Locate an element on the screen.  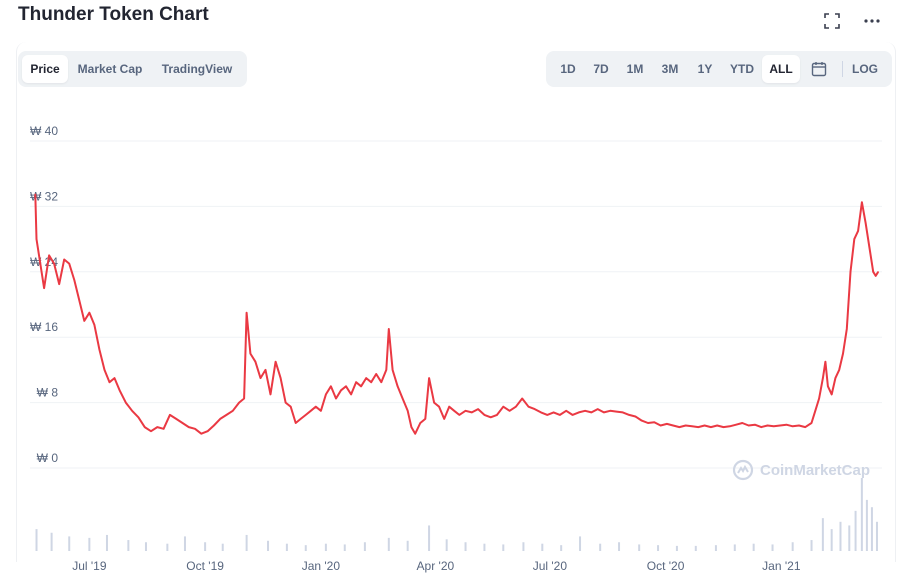
range-1m: 1M is located at coordinates (635, 69).